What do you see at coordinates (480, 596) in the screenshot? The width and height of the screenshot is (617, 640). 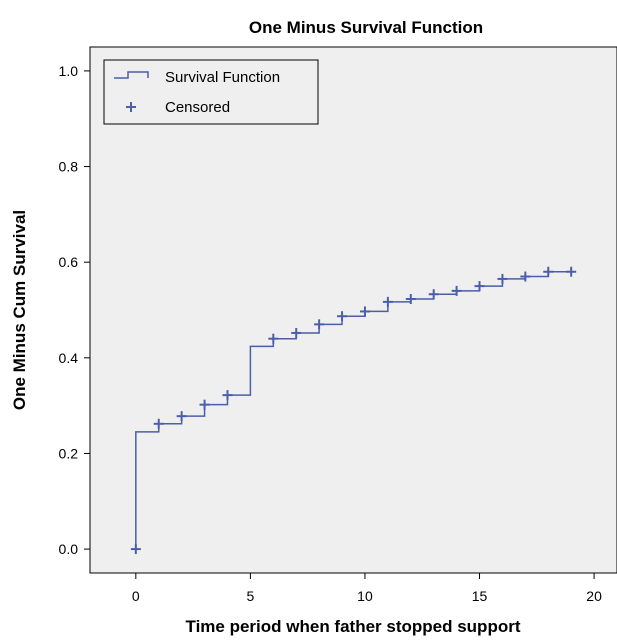 I see `x-tick-label: 15` at bounding box center [480, 596].